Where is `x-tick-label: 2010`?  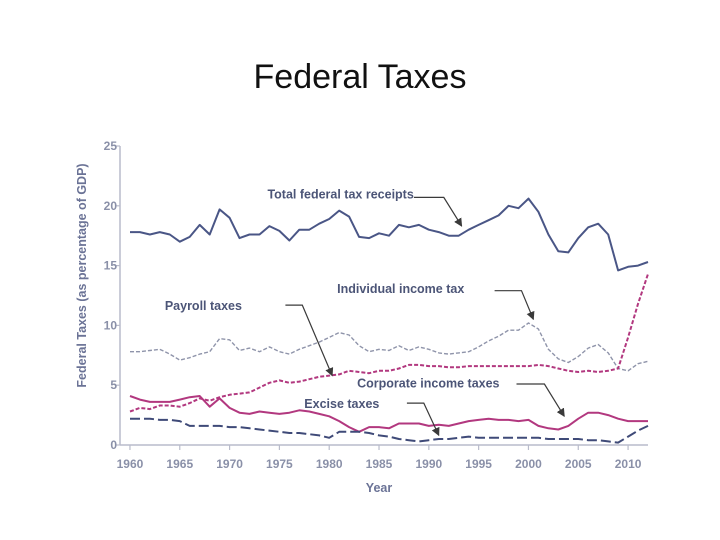 x-tick-label: 2010 is located at coordinates (628, 464).